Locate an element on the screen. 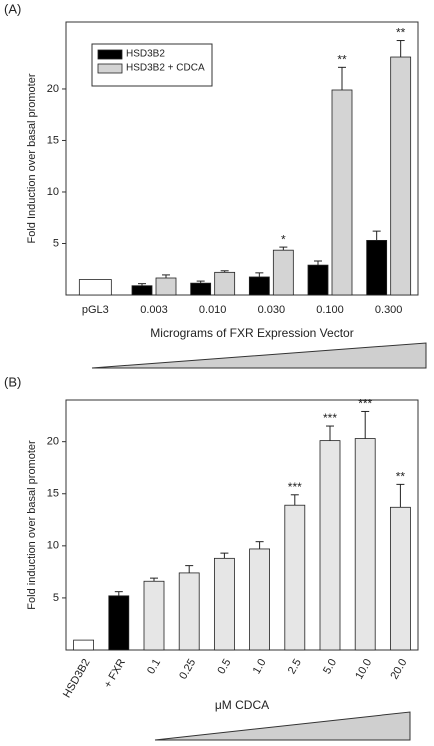  x-axis-label: μM CDCA is located at coordinates (242, 705).